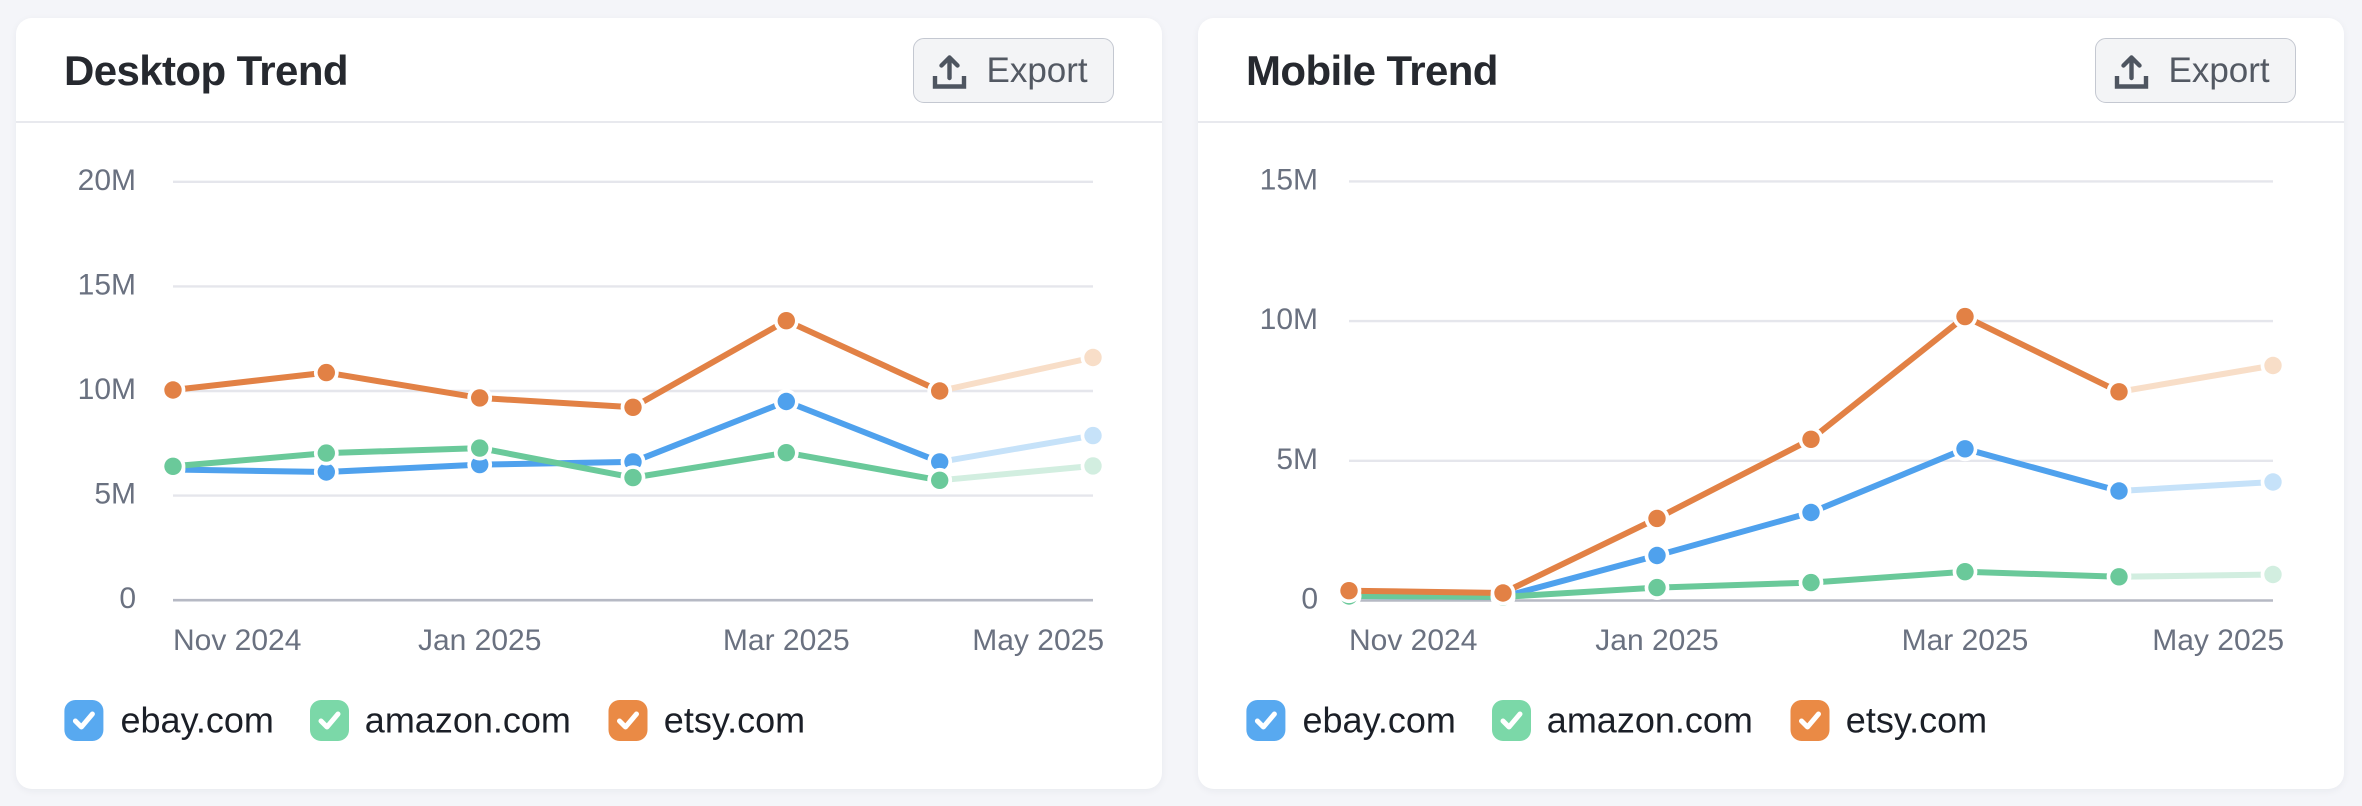 Image resolution: width=2362 pixels, height=806 pixels. What do you see at coordinates (107, 180) in the screenshot?
I see `svg-text: 20M` at bounding box center [107, 180].